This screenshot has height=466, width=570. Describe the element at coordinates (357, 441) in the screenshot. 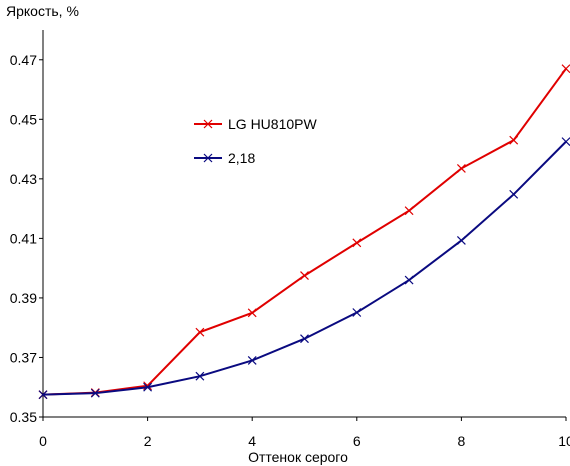

I see `x-tick-label: 6` at that location.